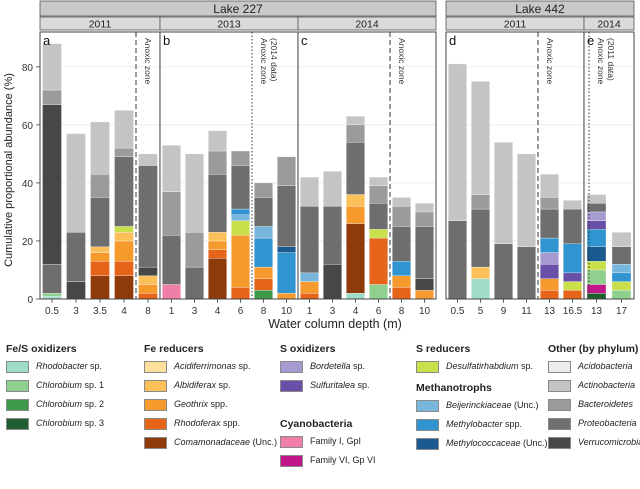 This screenshot has width=640, height=489. Describe the element at coordinates (241, 311) in the screenshot. I see `x-tick-label: 6` at that location.